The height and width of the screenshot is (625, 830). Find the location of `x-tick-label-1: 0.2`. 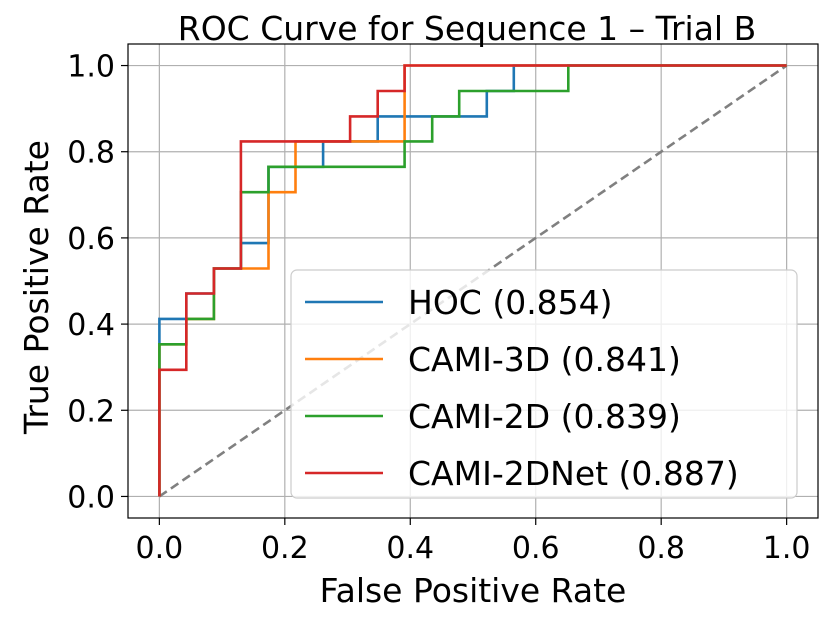

x-tick-label-1: 0.2 is located at coordinates (285, 548).